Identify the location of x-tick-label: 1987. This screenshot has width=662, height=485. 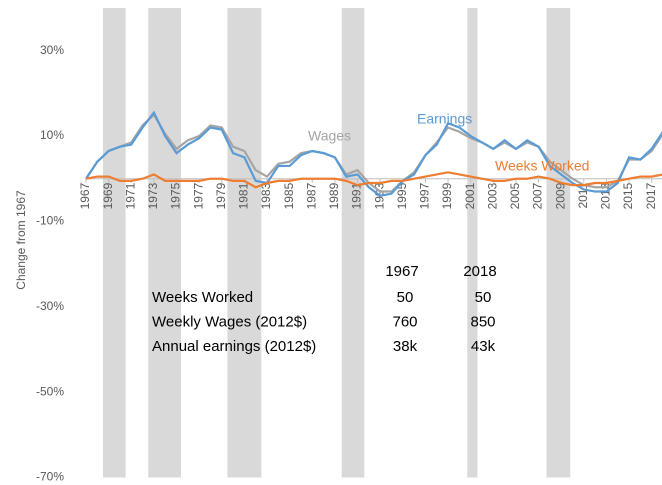
(311, 195).